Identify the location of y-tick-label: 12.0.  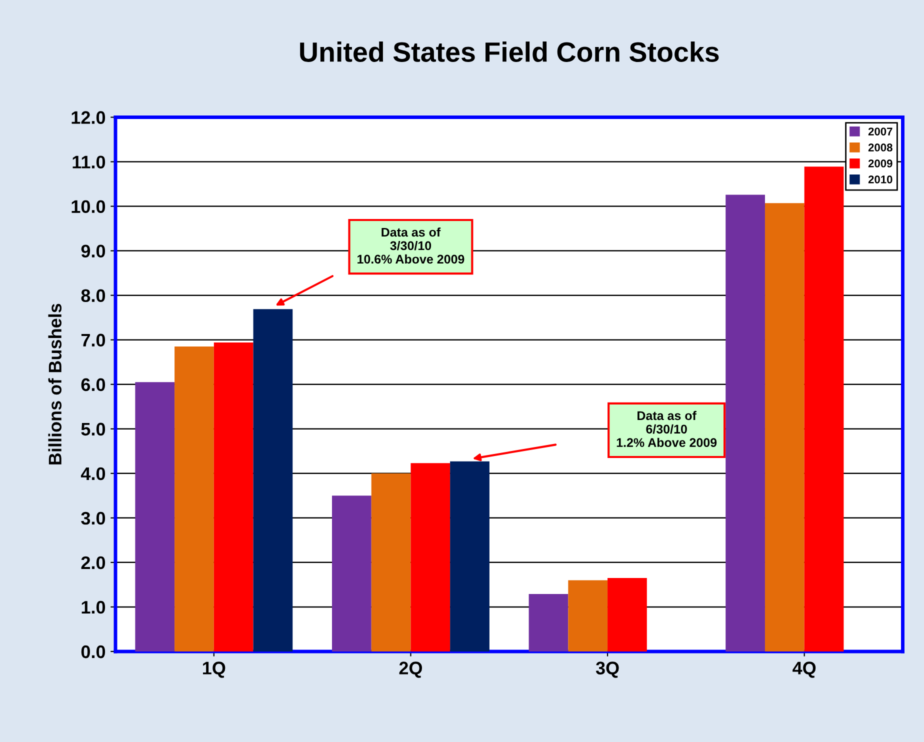
(89, 117).